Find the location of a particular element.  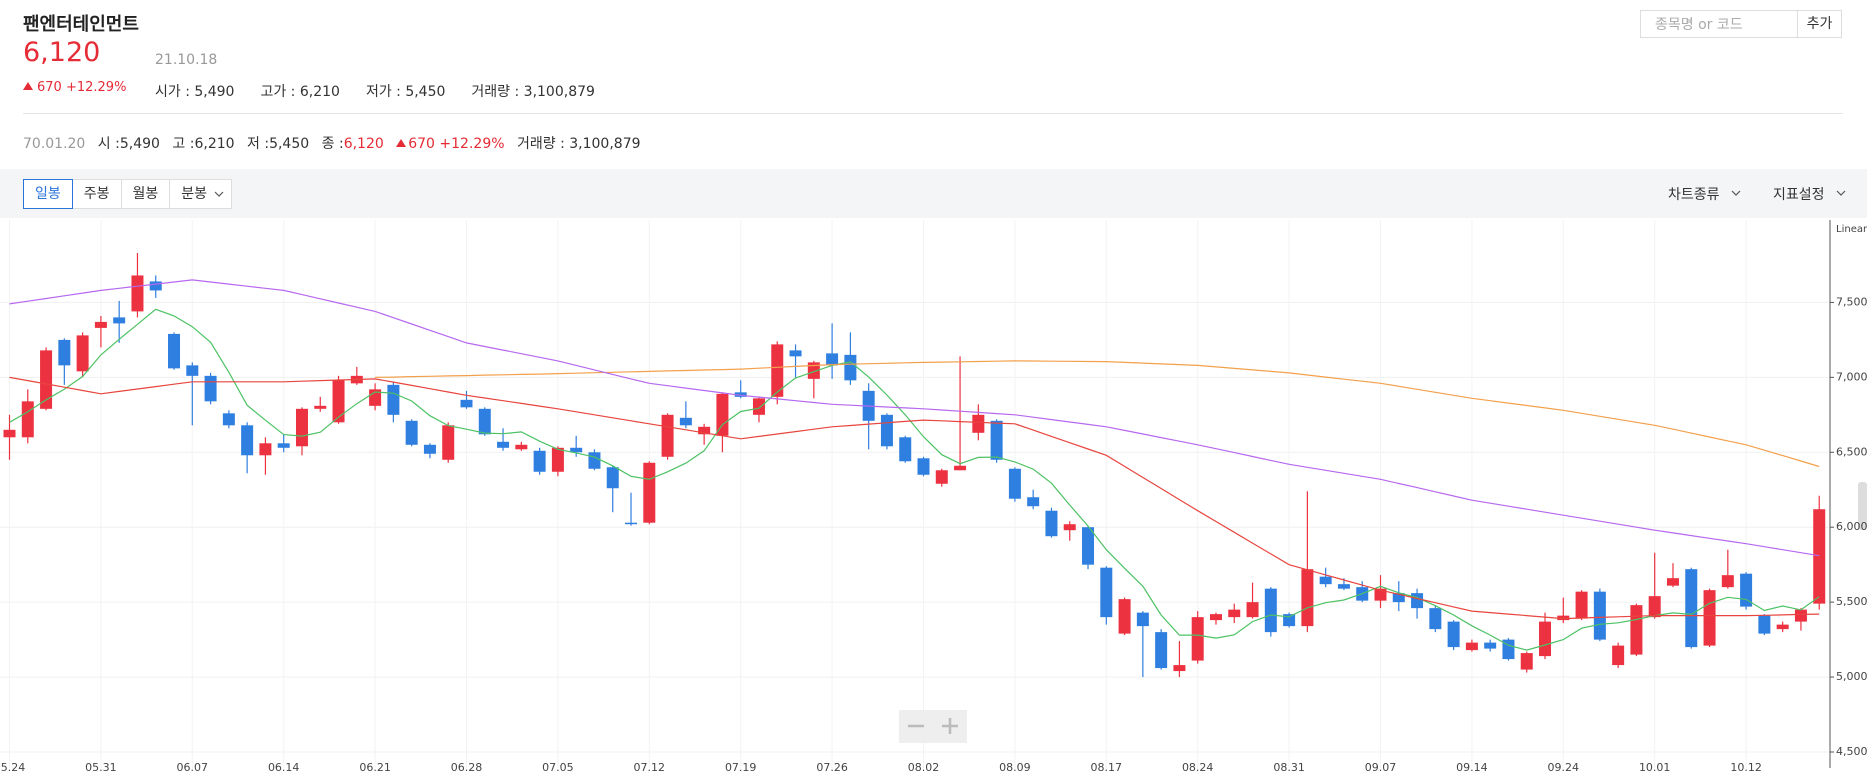

x-tick-label: 07.12 is located at coordinates (650, 767).